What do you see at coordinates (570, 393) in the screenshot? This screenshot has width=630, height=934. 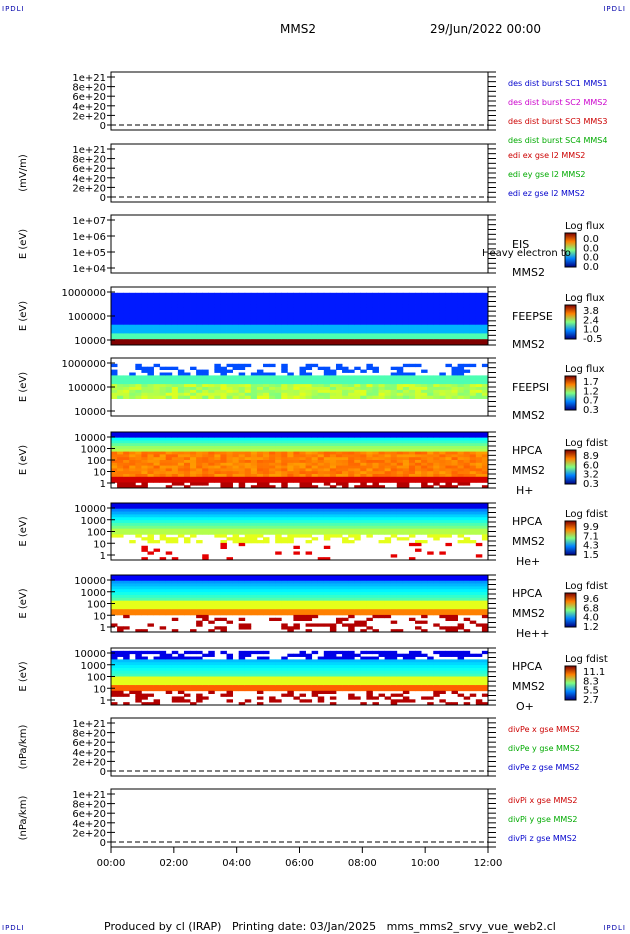 I see `colorbar` at bounding box center [570, 393].